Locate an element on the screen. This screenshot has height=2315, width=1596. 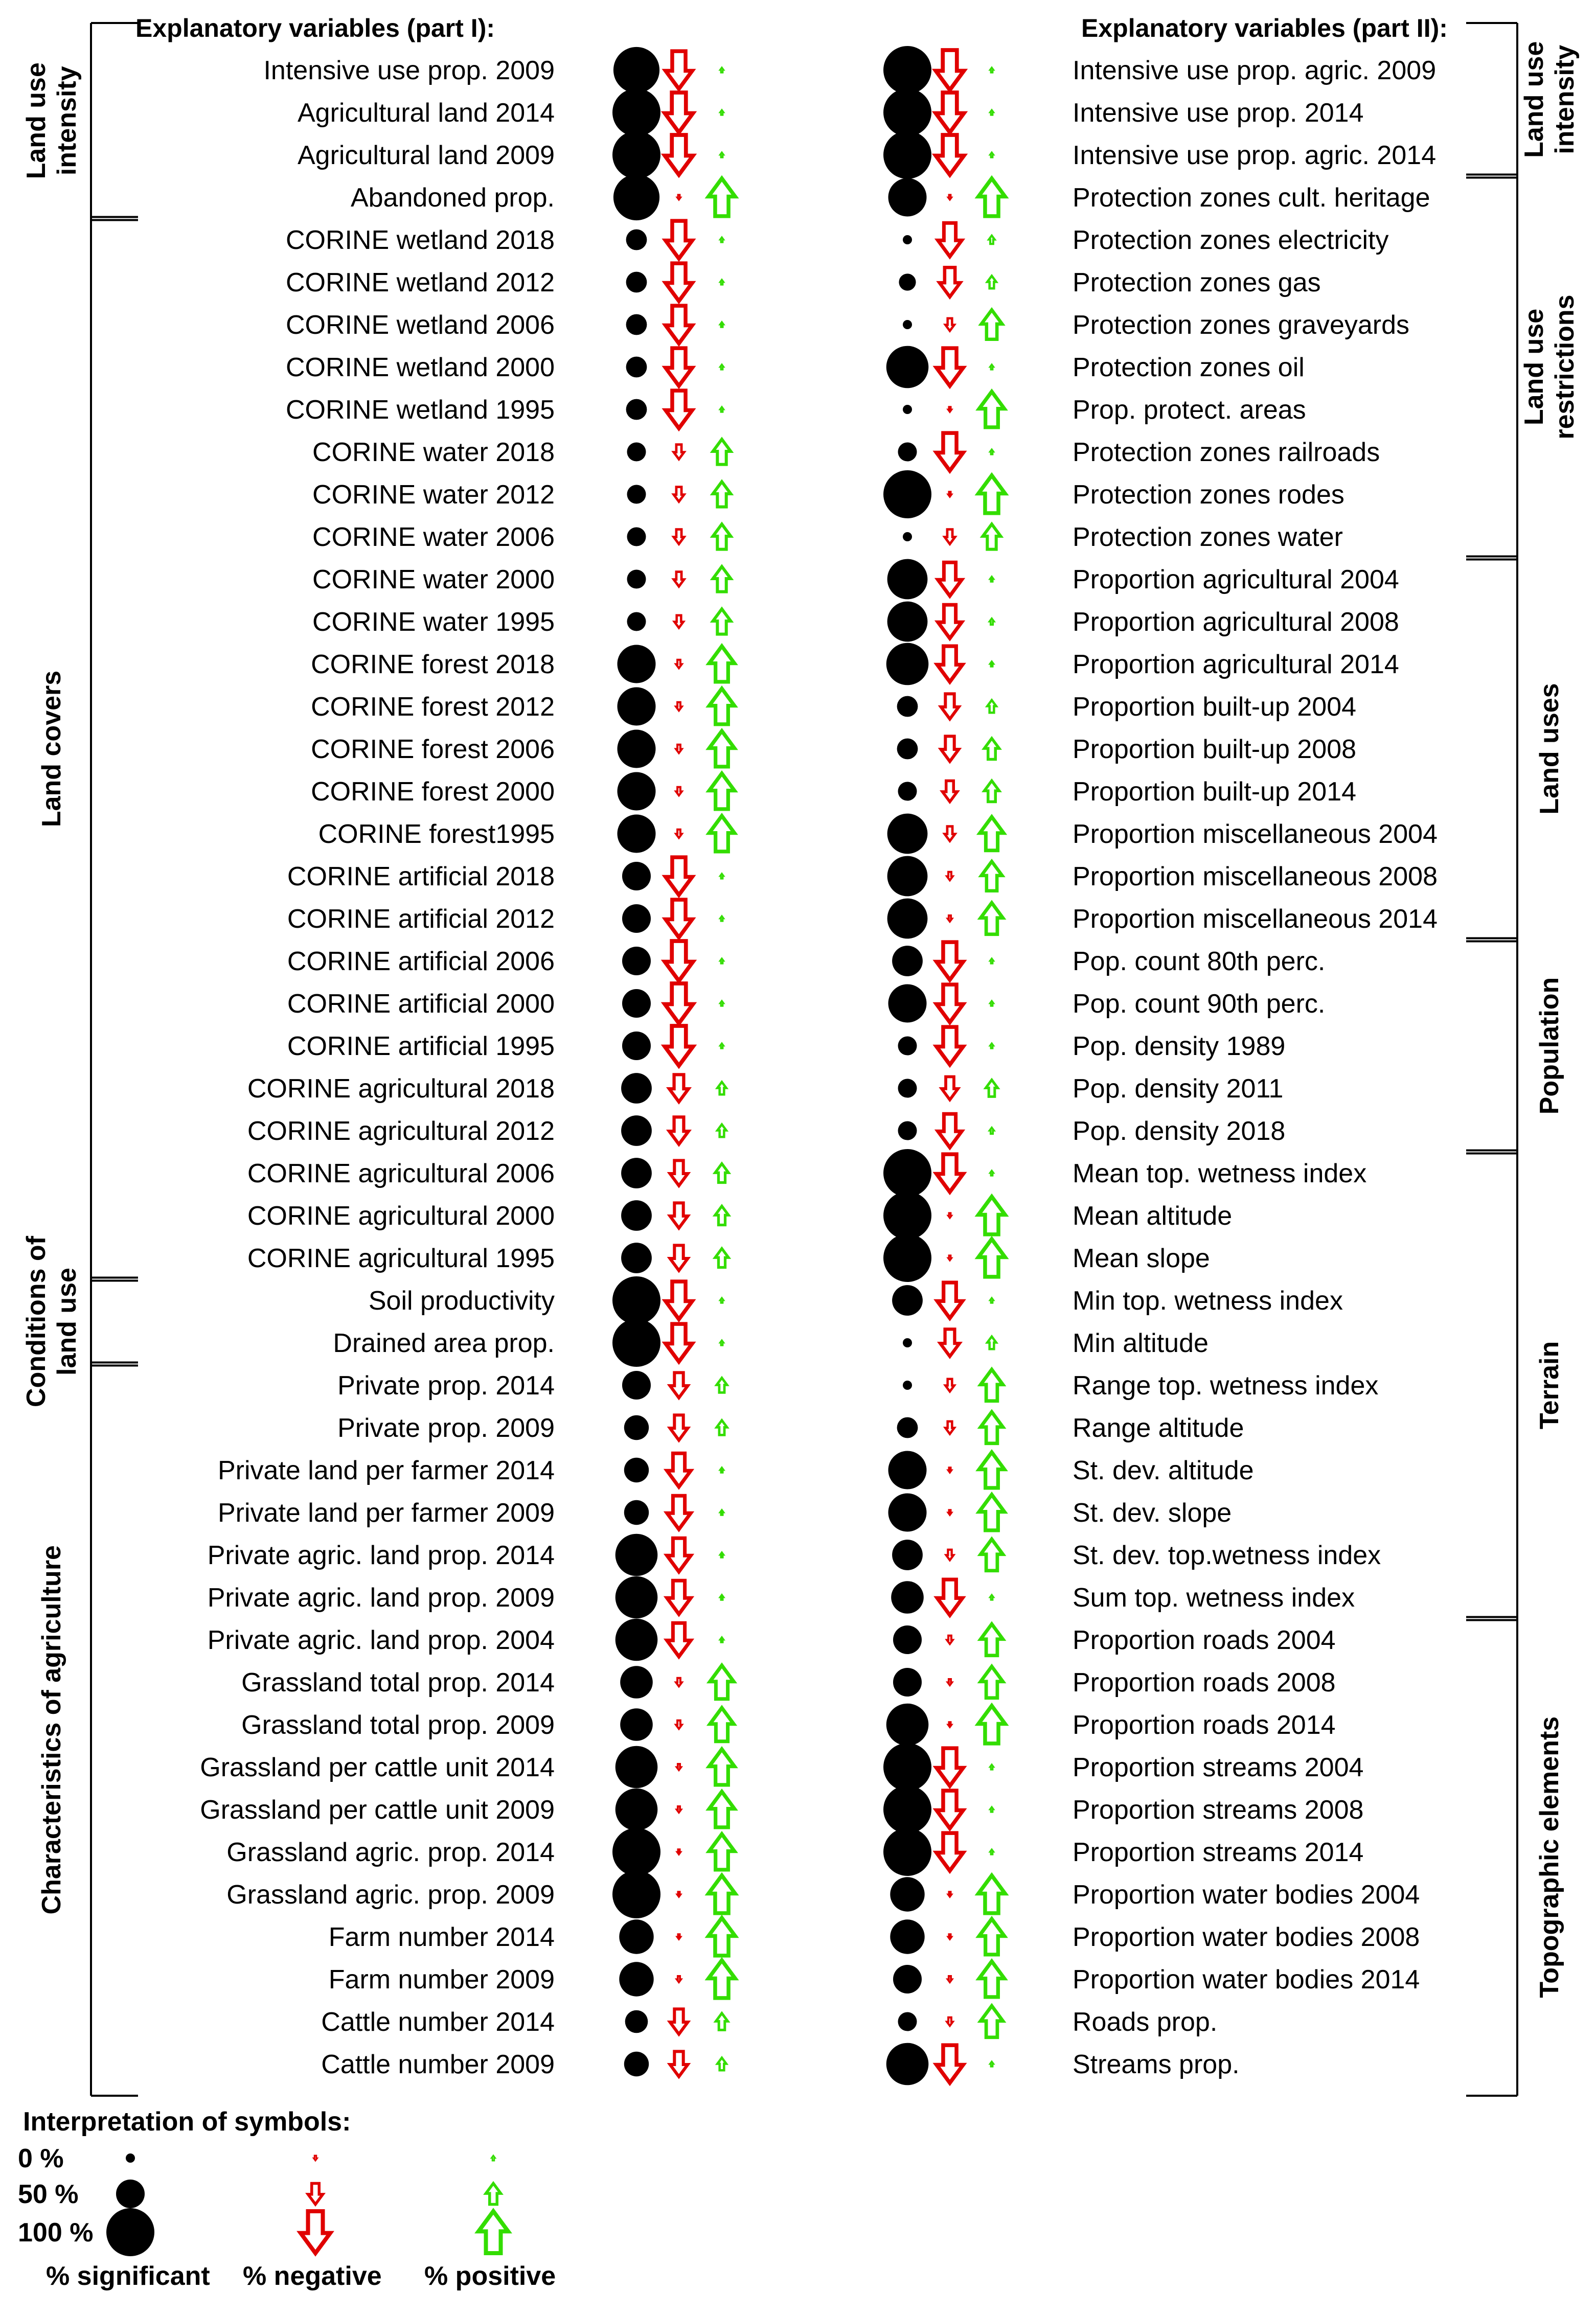
left-row: Farm number 2009 is located at coordinates (534, 1978).